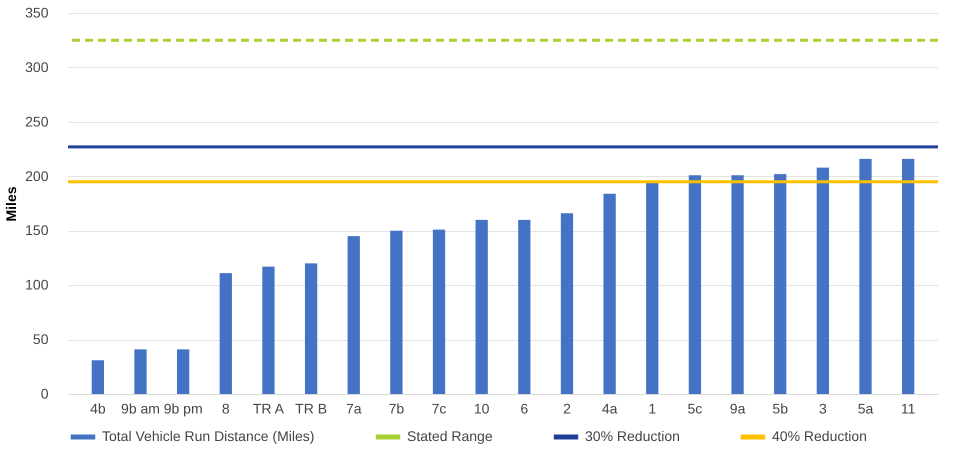  I want to click on y-axis-title: Miles, so click(11, 204).